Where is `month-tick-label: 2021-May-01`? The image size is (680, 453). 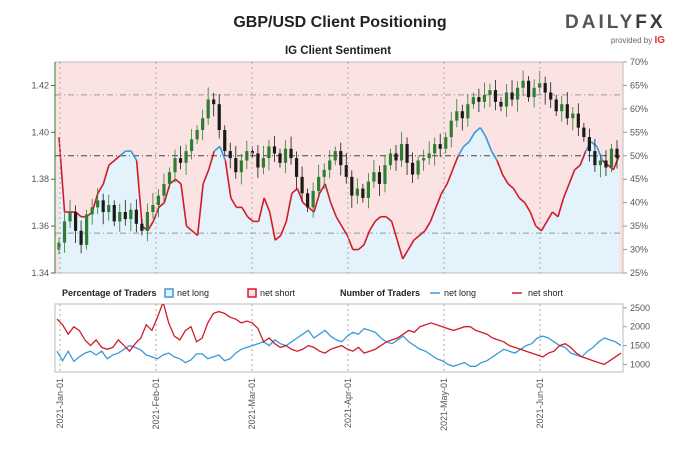 month-tick-label: 2021-May-01 is located at coordinates (444, 404).